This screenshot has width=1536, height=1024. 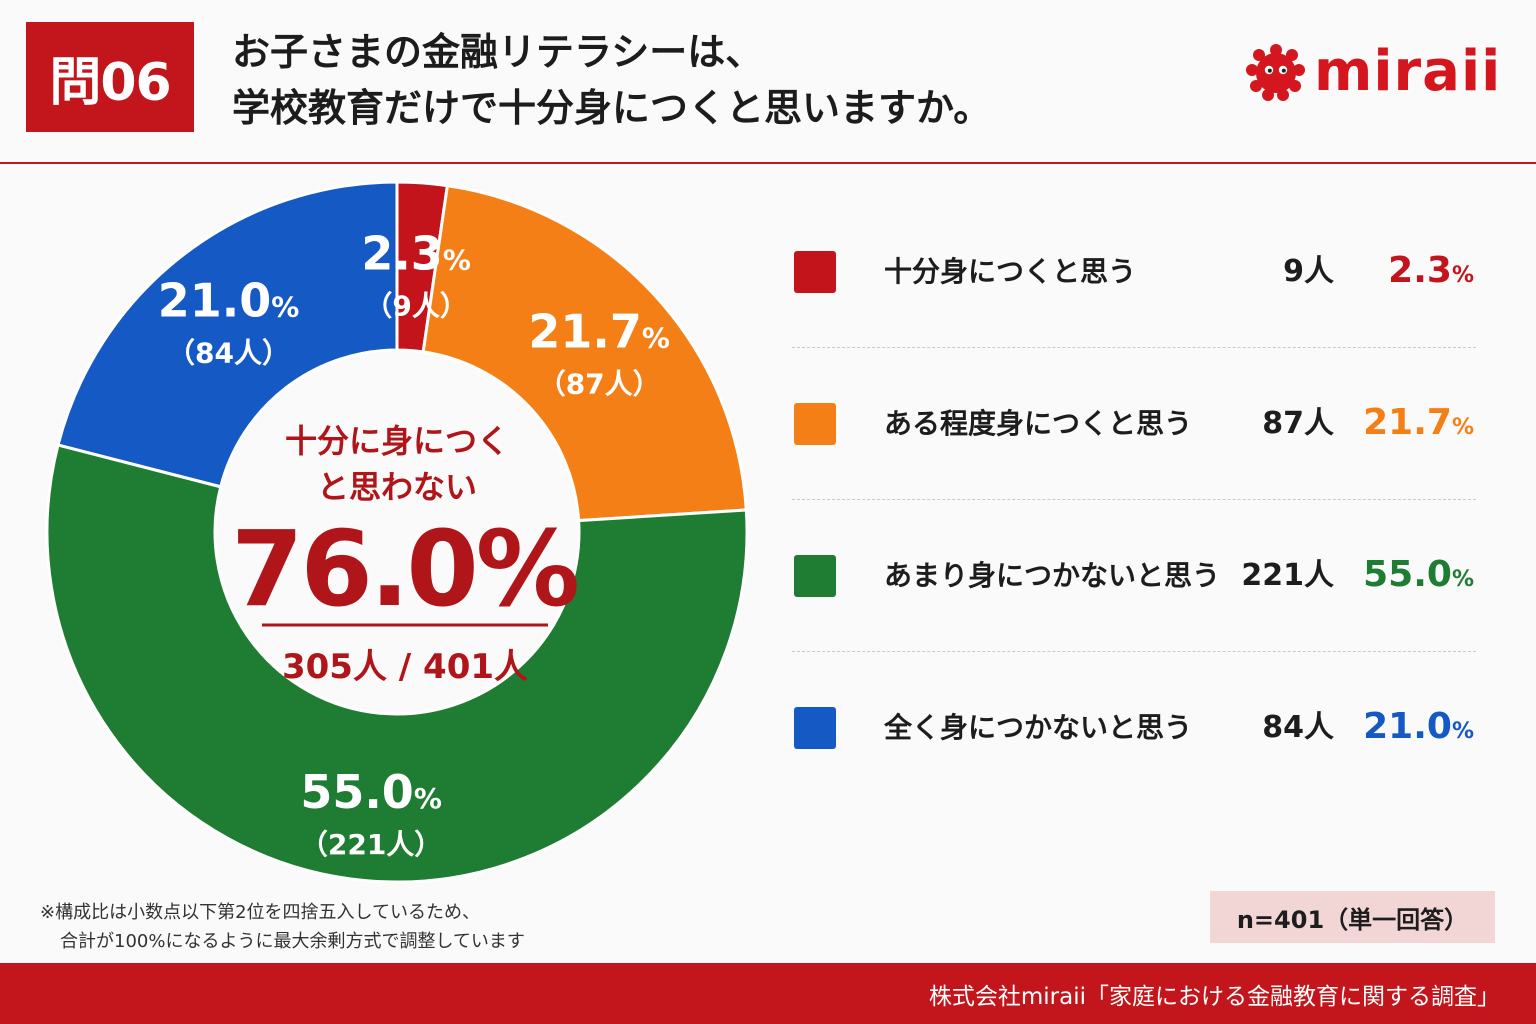 What do you see at coordinates (110, 77) in the screenshot?
I see `question-number-badge: 問06` at bounding box center [110, 77].